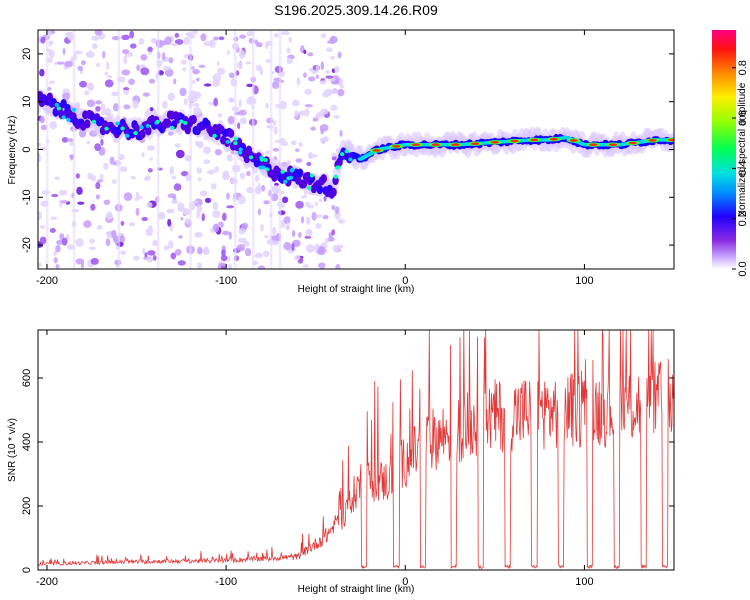 This screenshot has width=750, height=600. Describe the element at coordinates (27, 442) in the screenshot. I see `y-tick-label: 400` at that location.